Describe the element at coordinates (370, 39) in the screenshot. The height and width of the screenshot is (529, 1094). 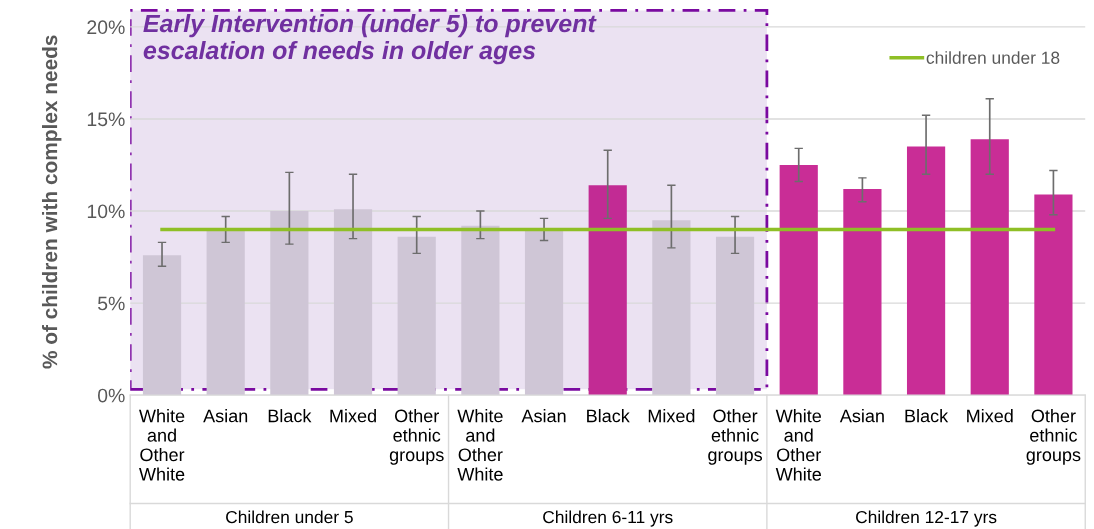
I see `annotation: Early Intervention (under 5) to prevent escalation of needs in older ages` at that location.